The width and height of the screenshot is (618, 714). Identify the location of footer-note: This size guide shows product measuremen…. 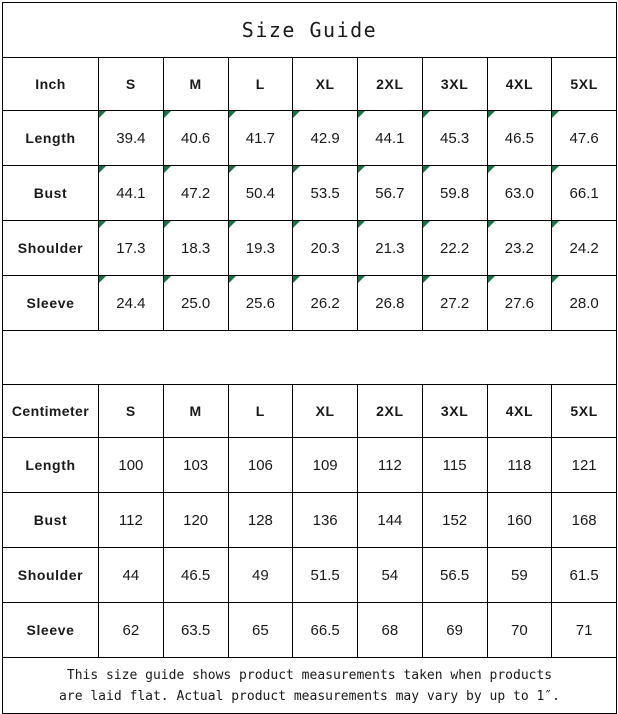
(309, 685).